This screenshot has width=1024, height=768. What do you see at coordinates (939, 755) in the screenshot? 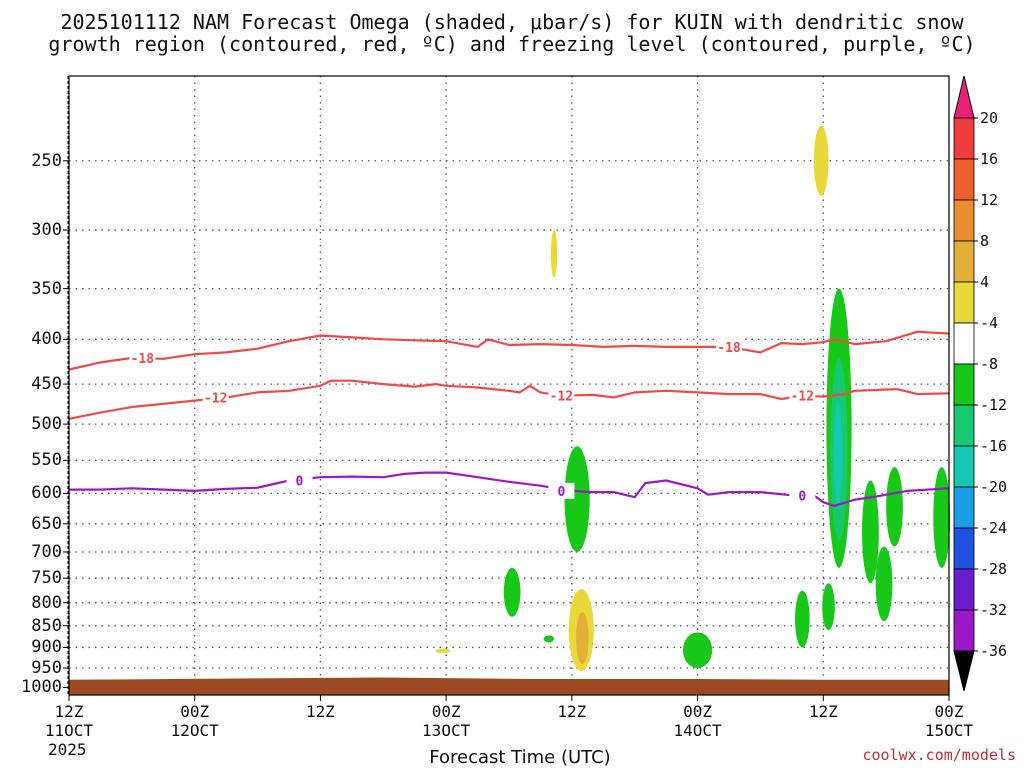
I see `credit-link: coolwx.com/models` at bounding box center [939, 755].